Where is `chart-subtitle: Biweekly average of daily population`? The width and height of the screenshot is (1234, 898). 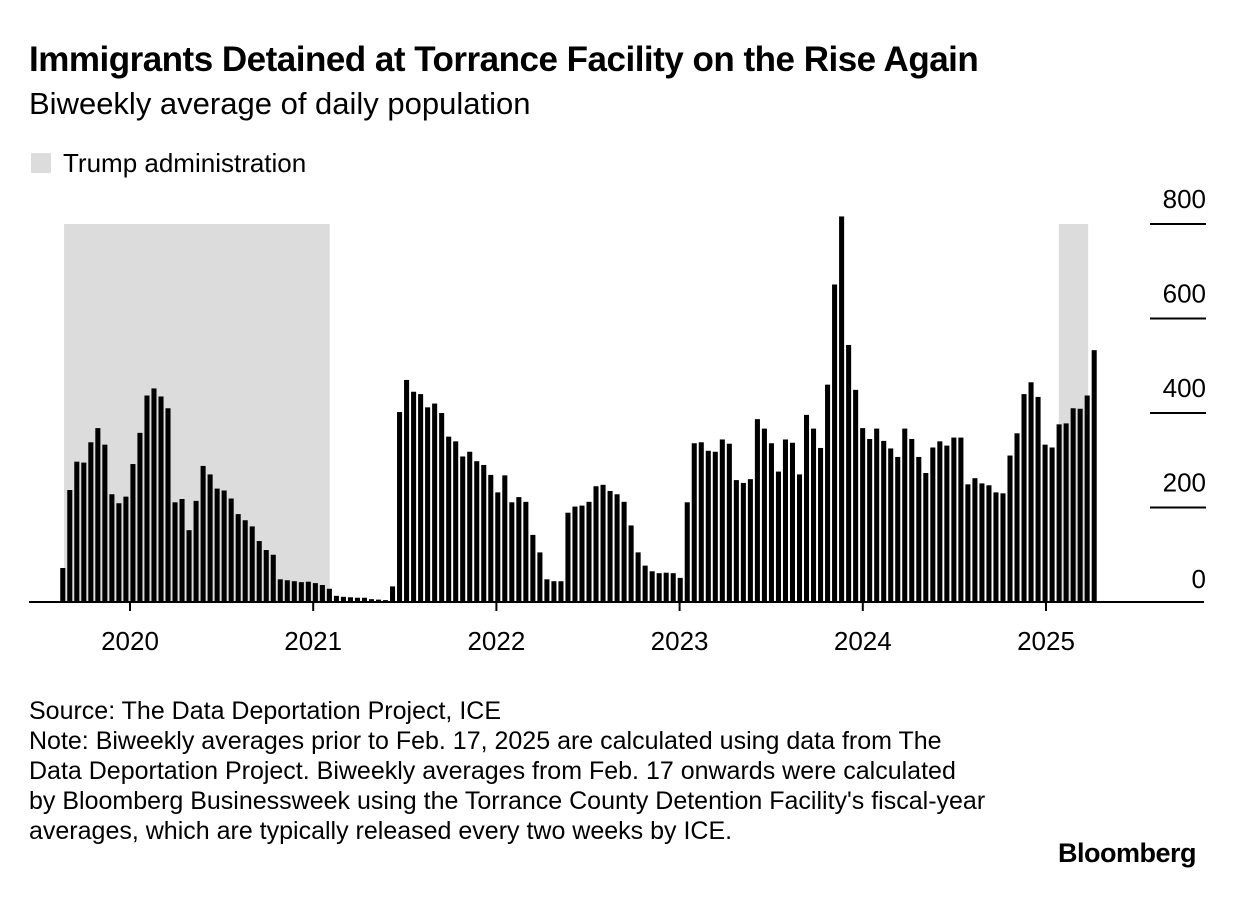 chart-subtitle: Biweekly average of daily population is located at coordinates (280, 103).